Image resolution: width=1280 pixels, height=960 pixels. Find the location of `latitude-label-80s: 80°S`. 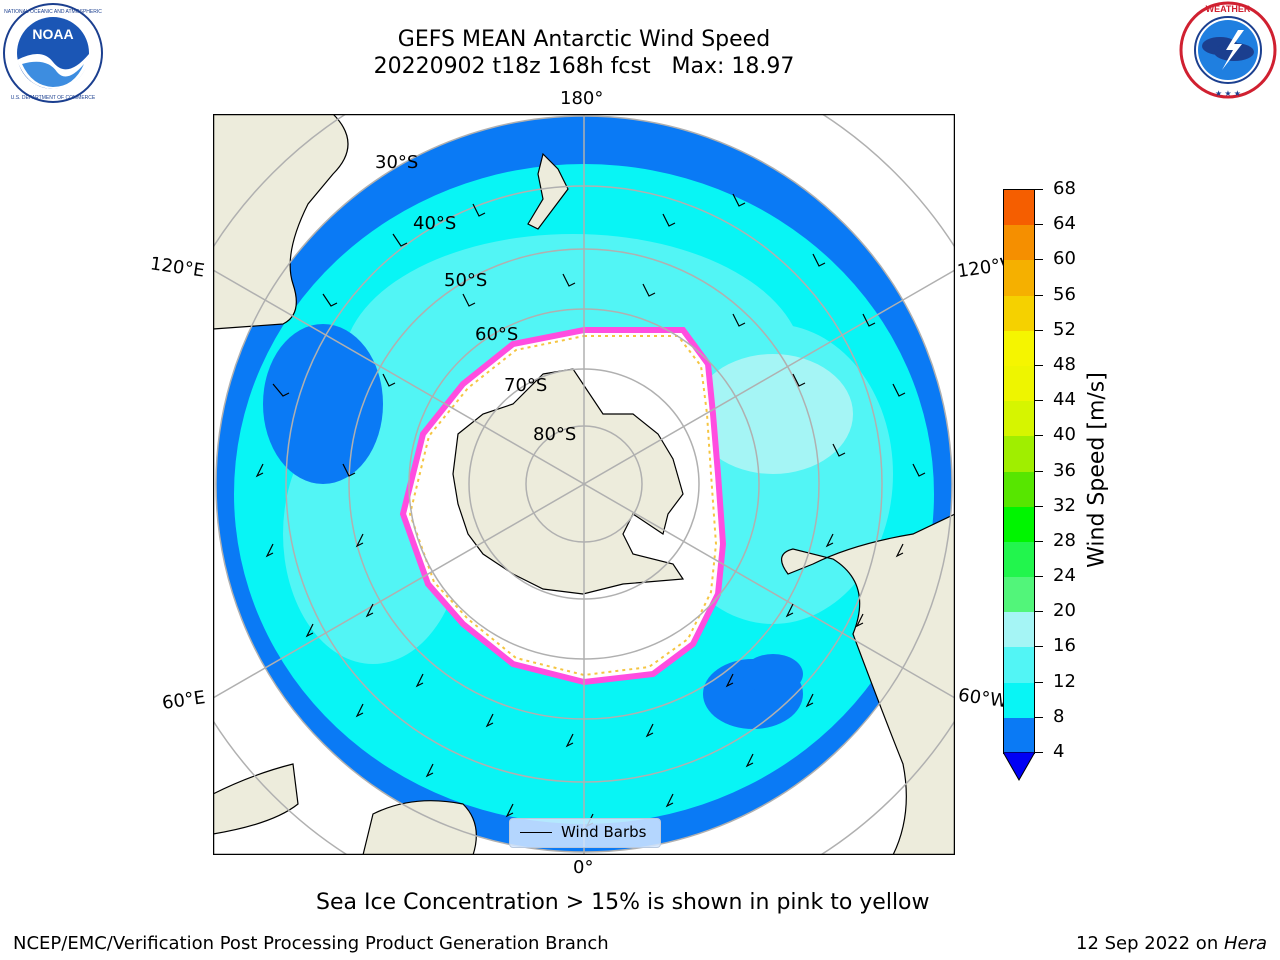

latitude-label-80s: 80°S is located at coordinates (555, 434).